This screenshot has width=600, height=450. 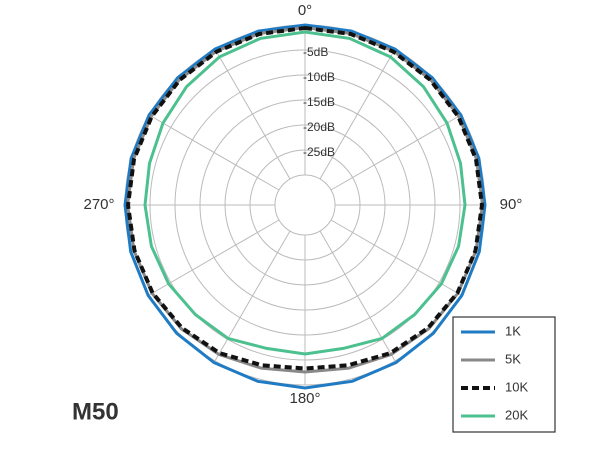 I want to click on r-tick-label: -5dB, so click(x=315, y=52).